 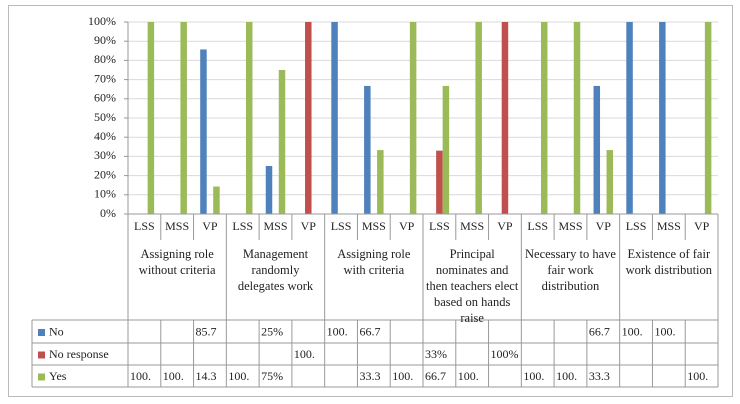 What do you see at coordinates (669, 262) in the screenshot?
I see `group-label: Existence of fair work distribution` at bounding box center [669, 262].